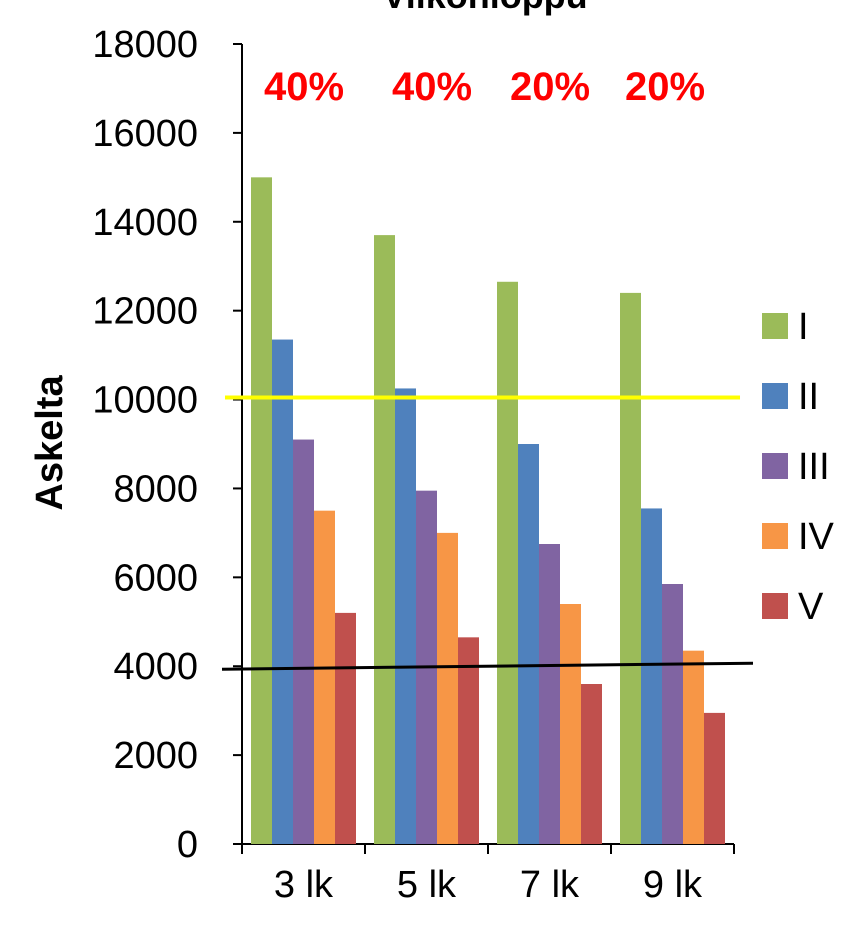  I want to click on legend-label: III, so click(814, 467).